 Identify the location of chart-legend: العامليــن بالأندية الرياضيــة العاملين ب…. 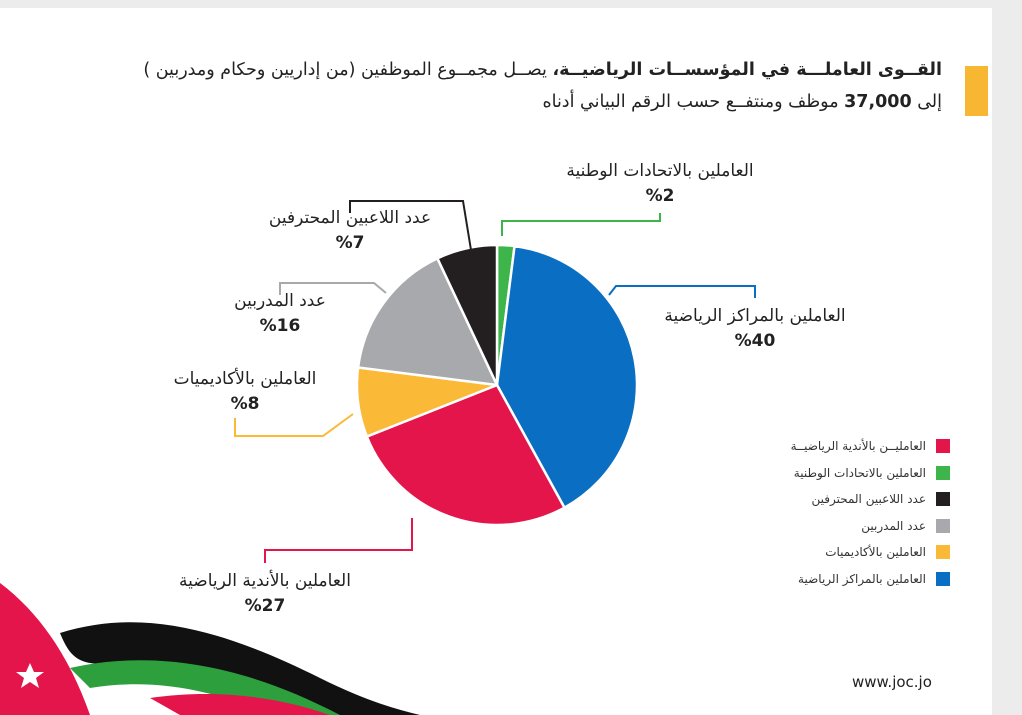
(825, 512).